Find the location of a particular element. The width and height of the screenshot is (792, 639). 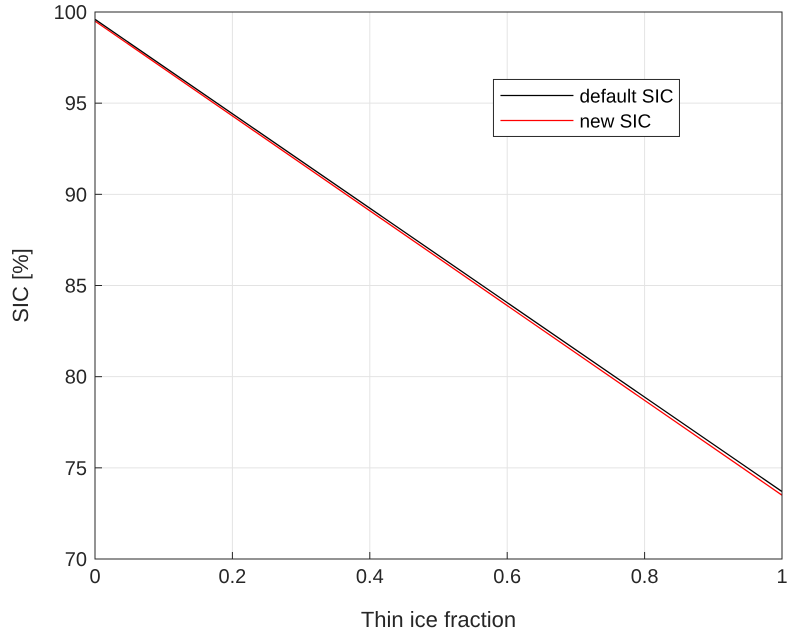

y-tick-label: 95 is located at coordinates (75, 104).